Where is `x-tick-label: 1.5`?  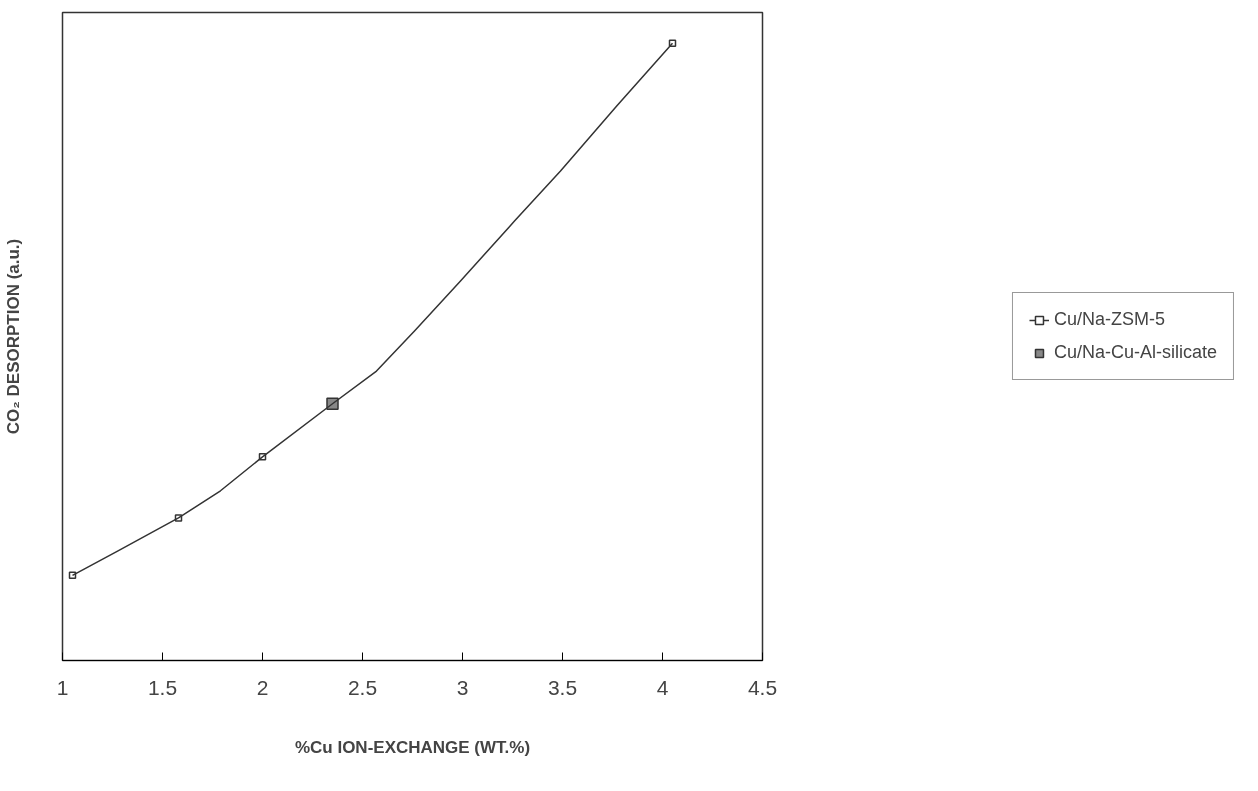 x-tick-label: 1.5 is located at coordinates (162, 687).